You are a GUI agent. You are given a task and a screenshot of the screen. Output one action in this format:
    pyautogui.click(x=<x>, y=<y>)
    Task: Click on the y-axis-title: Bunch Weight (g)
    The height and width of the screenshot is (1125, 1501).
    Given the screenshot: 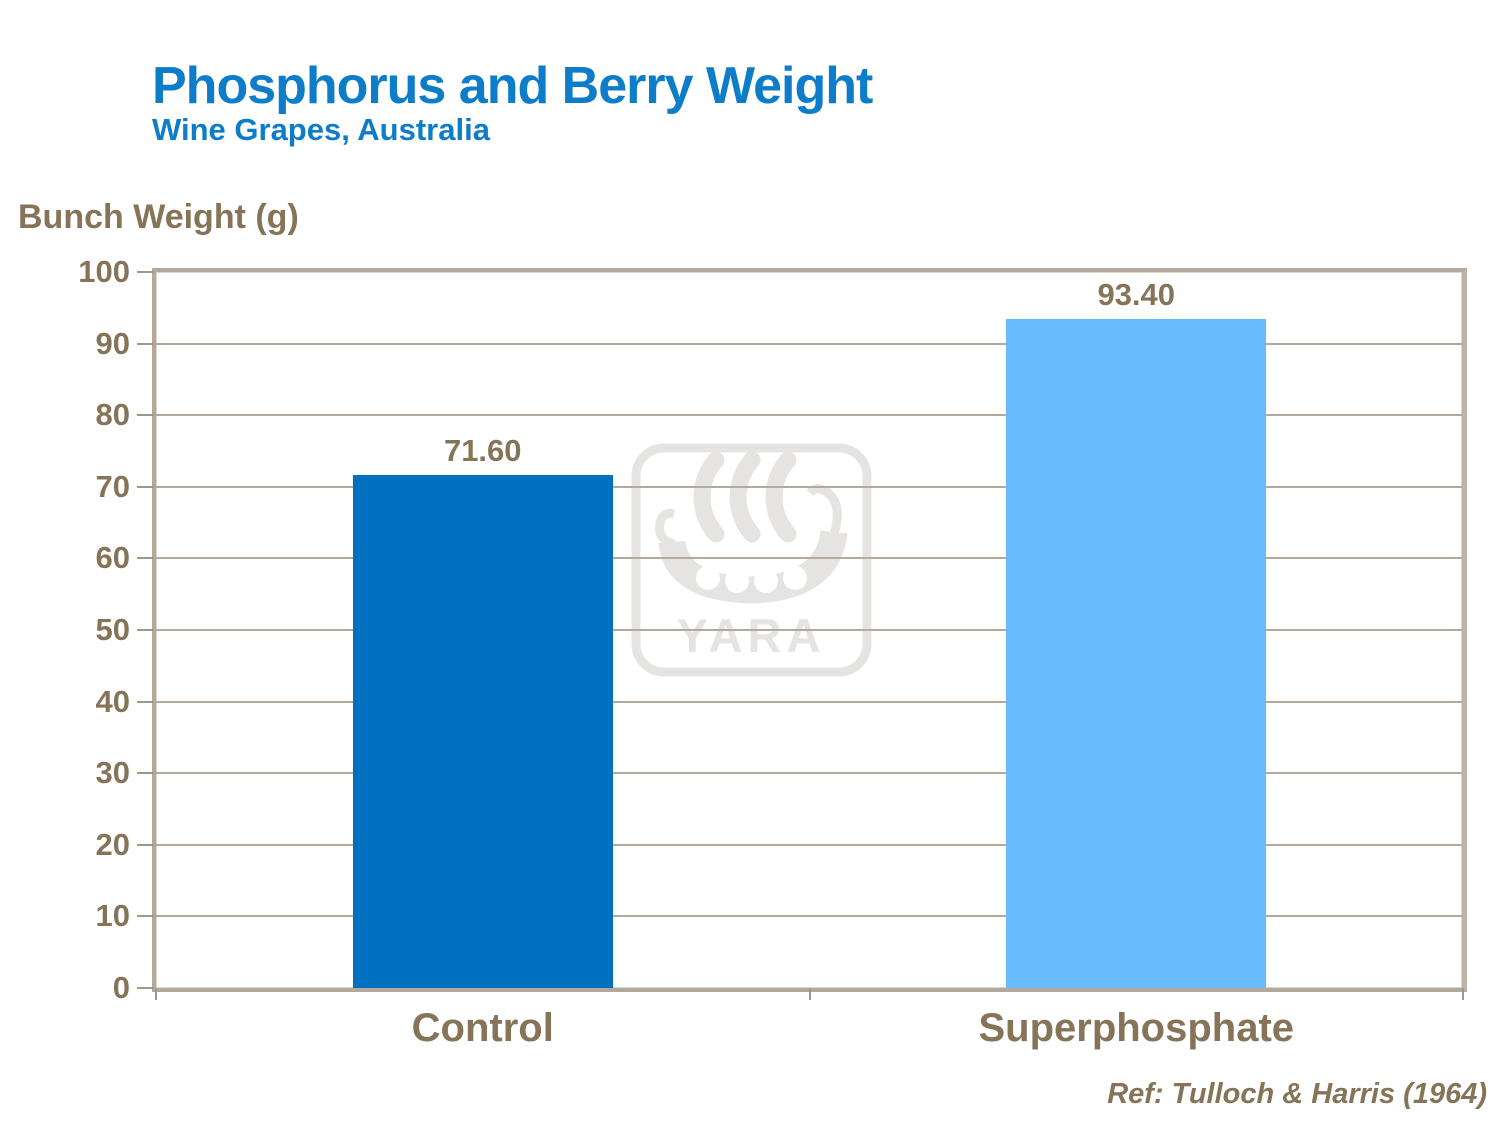 What is the action you would take?
    pyautogui.click(x=158, y=217)
    